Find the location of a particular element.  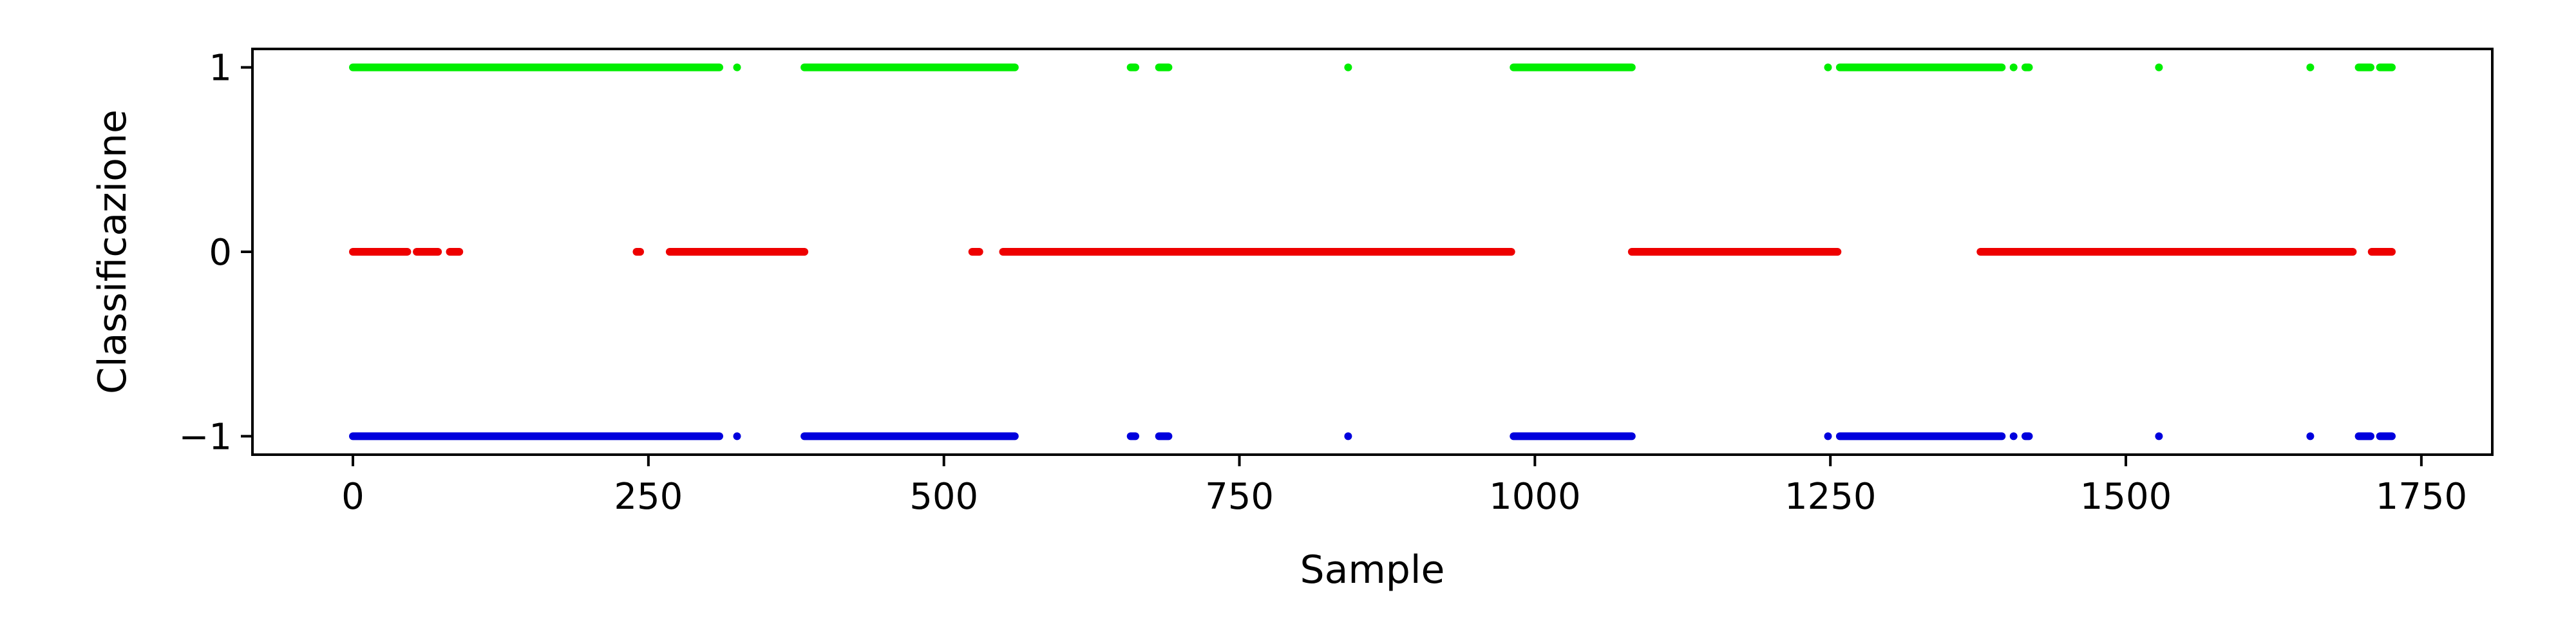

x-tick-label: 1250 is located at coordinates (1831, 497).